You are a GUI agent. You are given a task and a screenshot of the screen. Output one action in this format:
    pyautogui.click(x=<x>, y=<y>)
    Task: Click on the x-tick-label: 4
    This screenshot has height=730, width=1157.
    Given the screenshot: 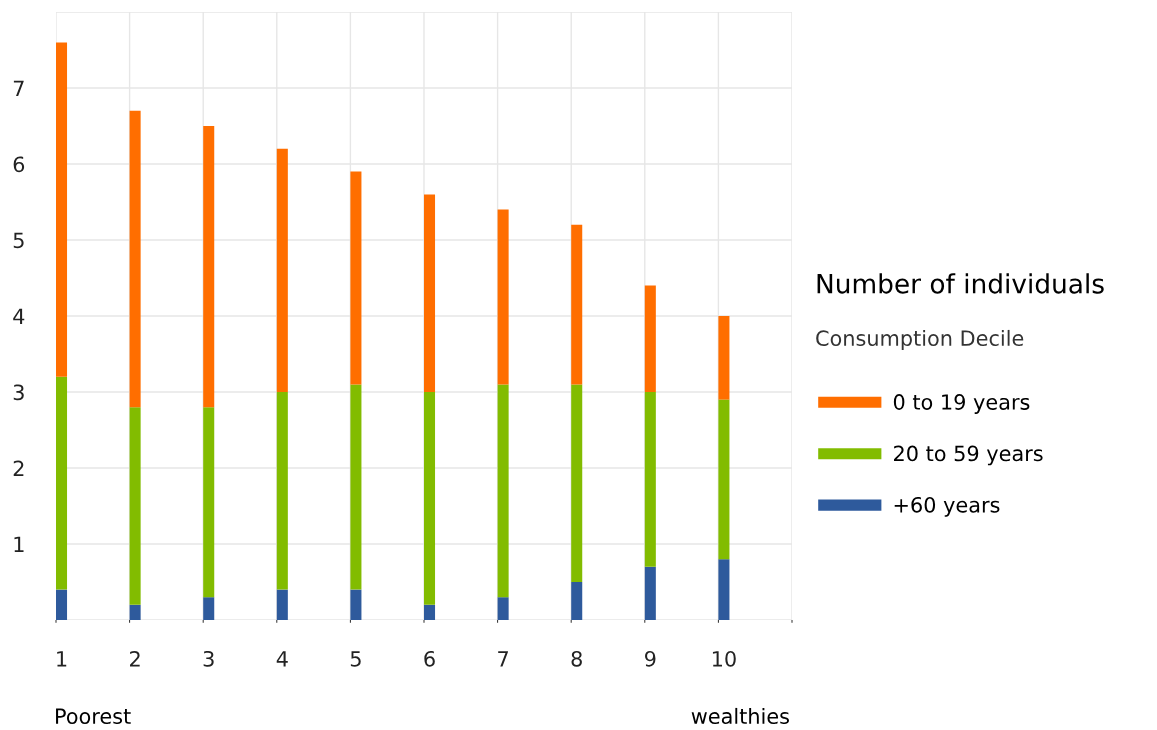 What is the action you would take?
    pyautogui.click(x=282, y=659)
    